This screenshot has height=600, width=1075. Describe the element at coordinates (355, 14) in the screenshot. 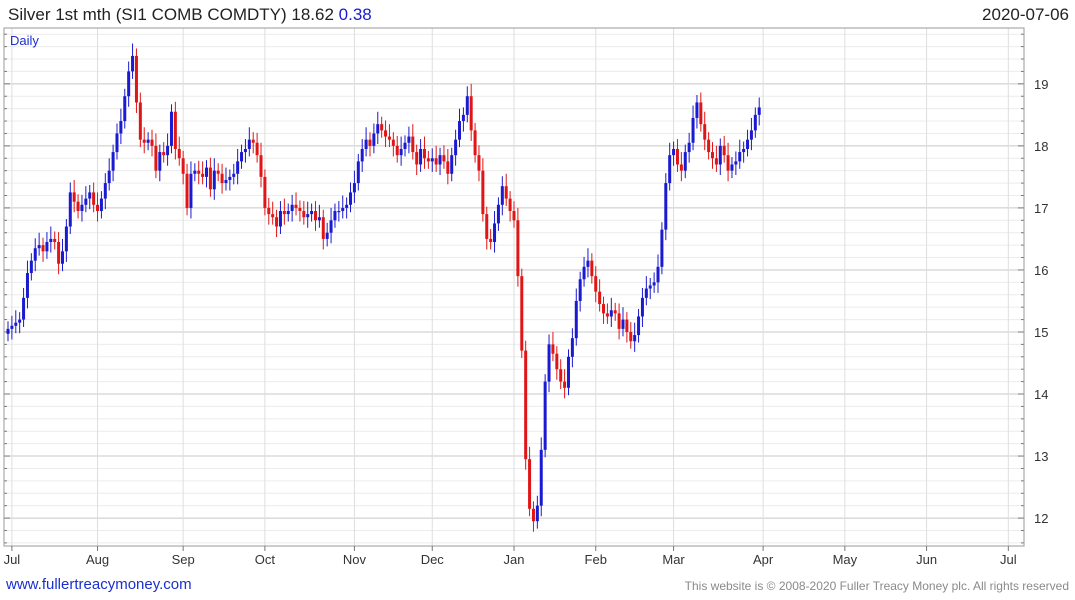

I see `price-change: 0.38` at that location.